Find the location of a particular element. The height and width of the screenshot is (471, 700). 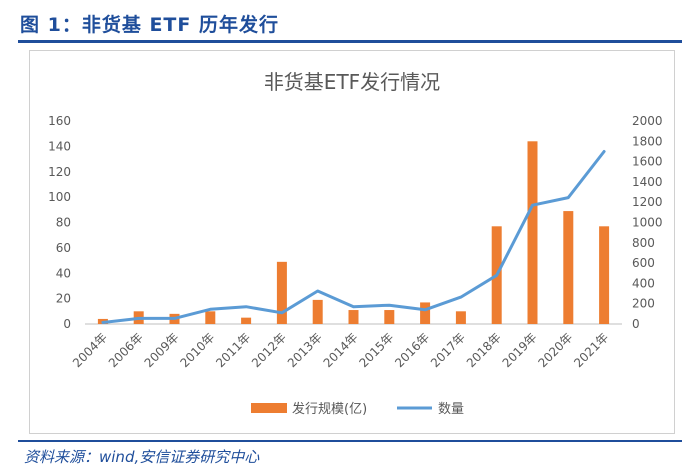

x-tick-label: 2009年 is located at coordinates (162, 350).